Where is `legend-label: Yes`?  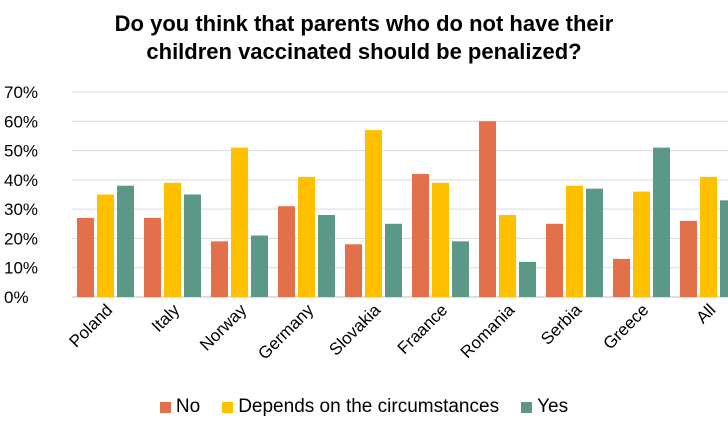
legend-label: Yes is located at coordinates (553, 406).